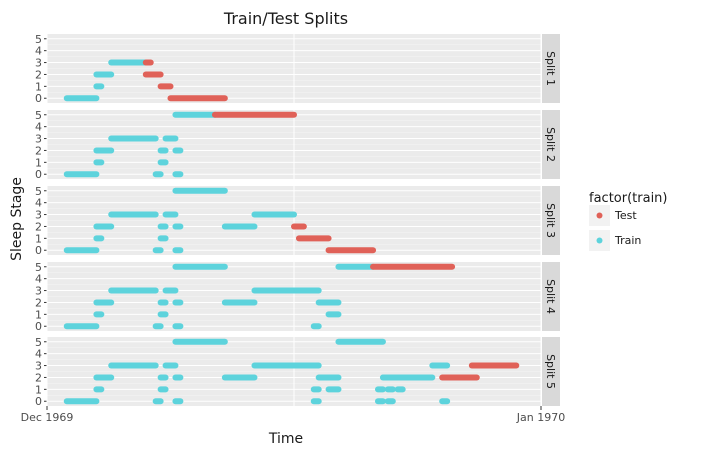 The height and width of the screenshot is (461, 707). Describe the element at coordinates (47, 417) in the screenshot. I see `x-tick-label: Dec 1969` at that location.